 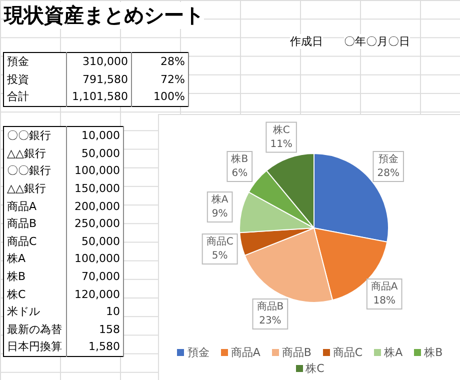 What do you see at coordinates (63, 189) in the screenshot?
I see `text: △△銀行 150,000` at bounding box center [63, 189].